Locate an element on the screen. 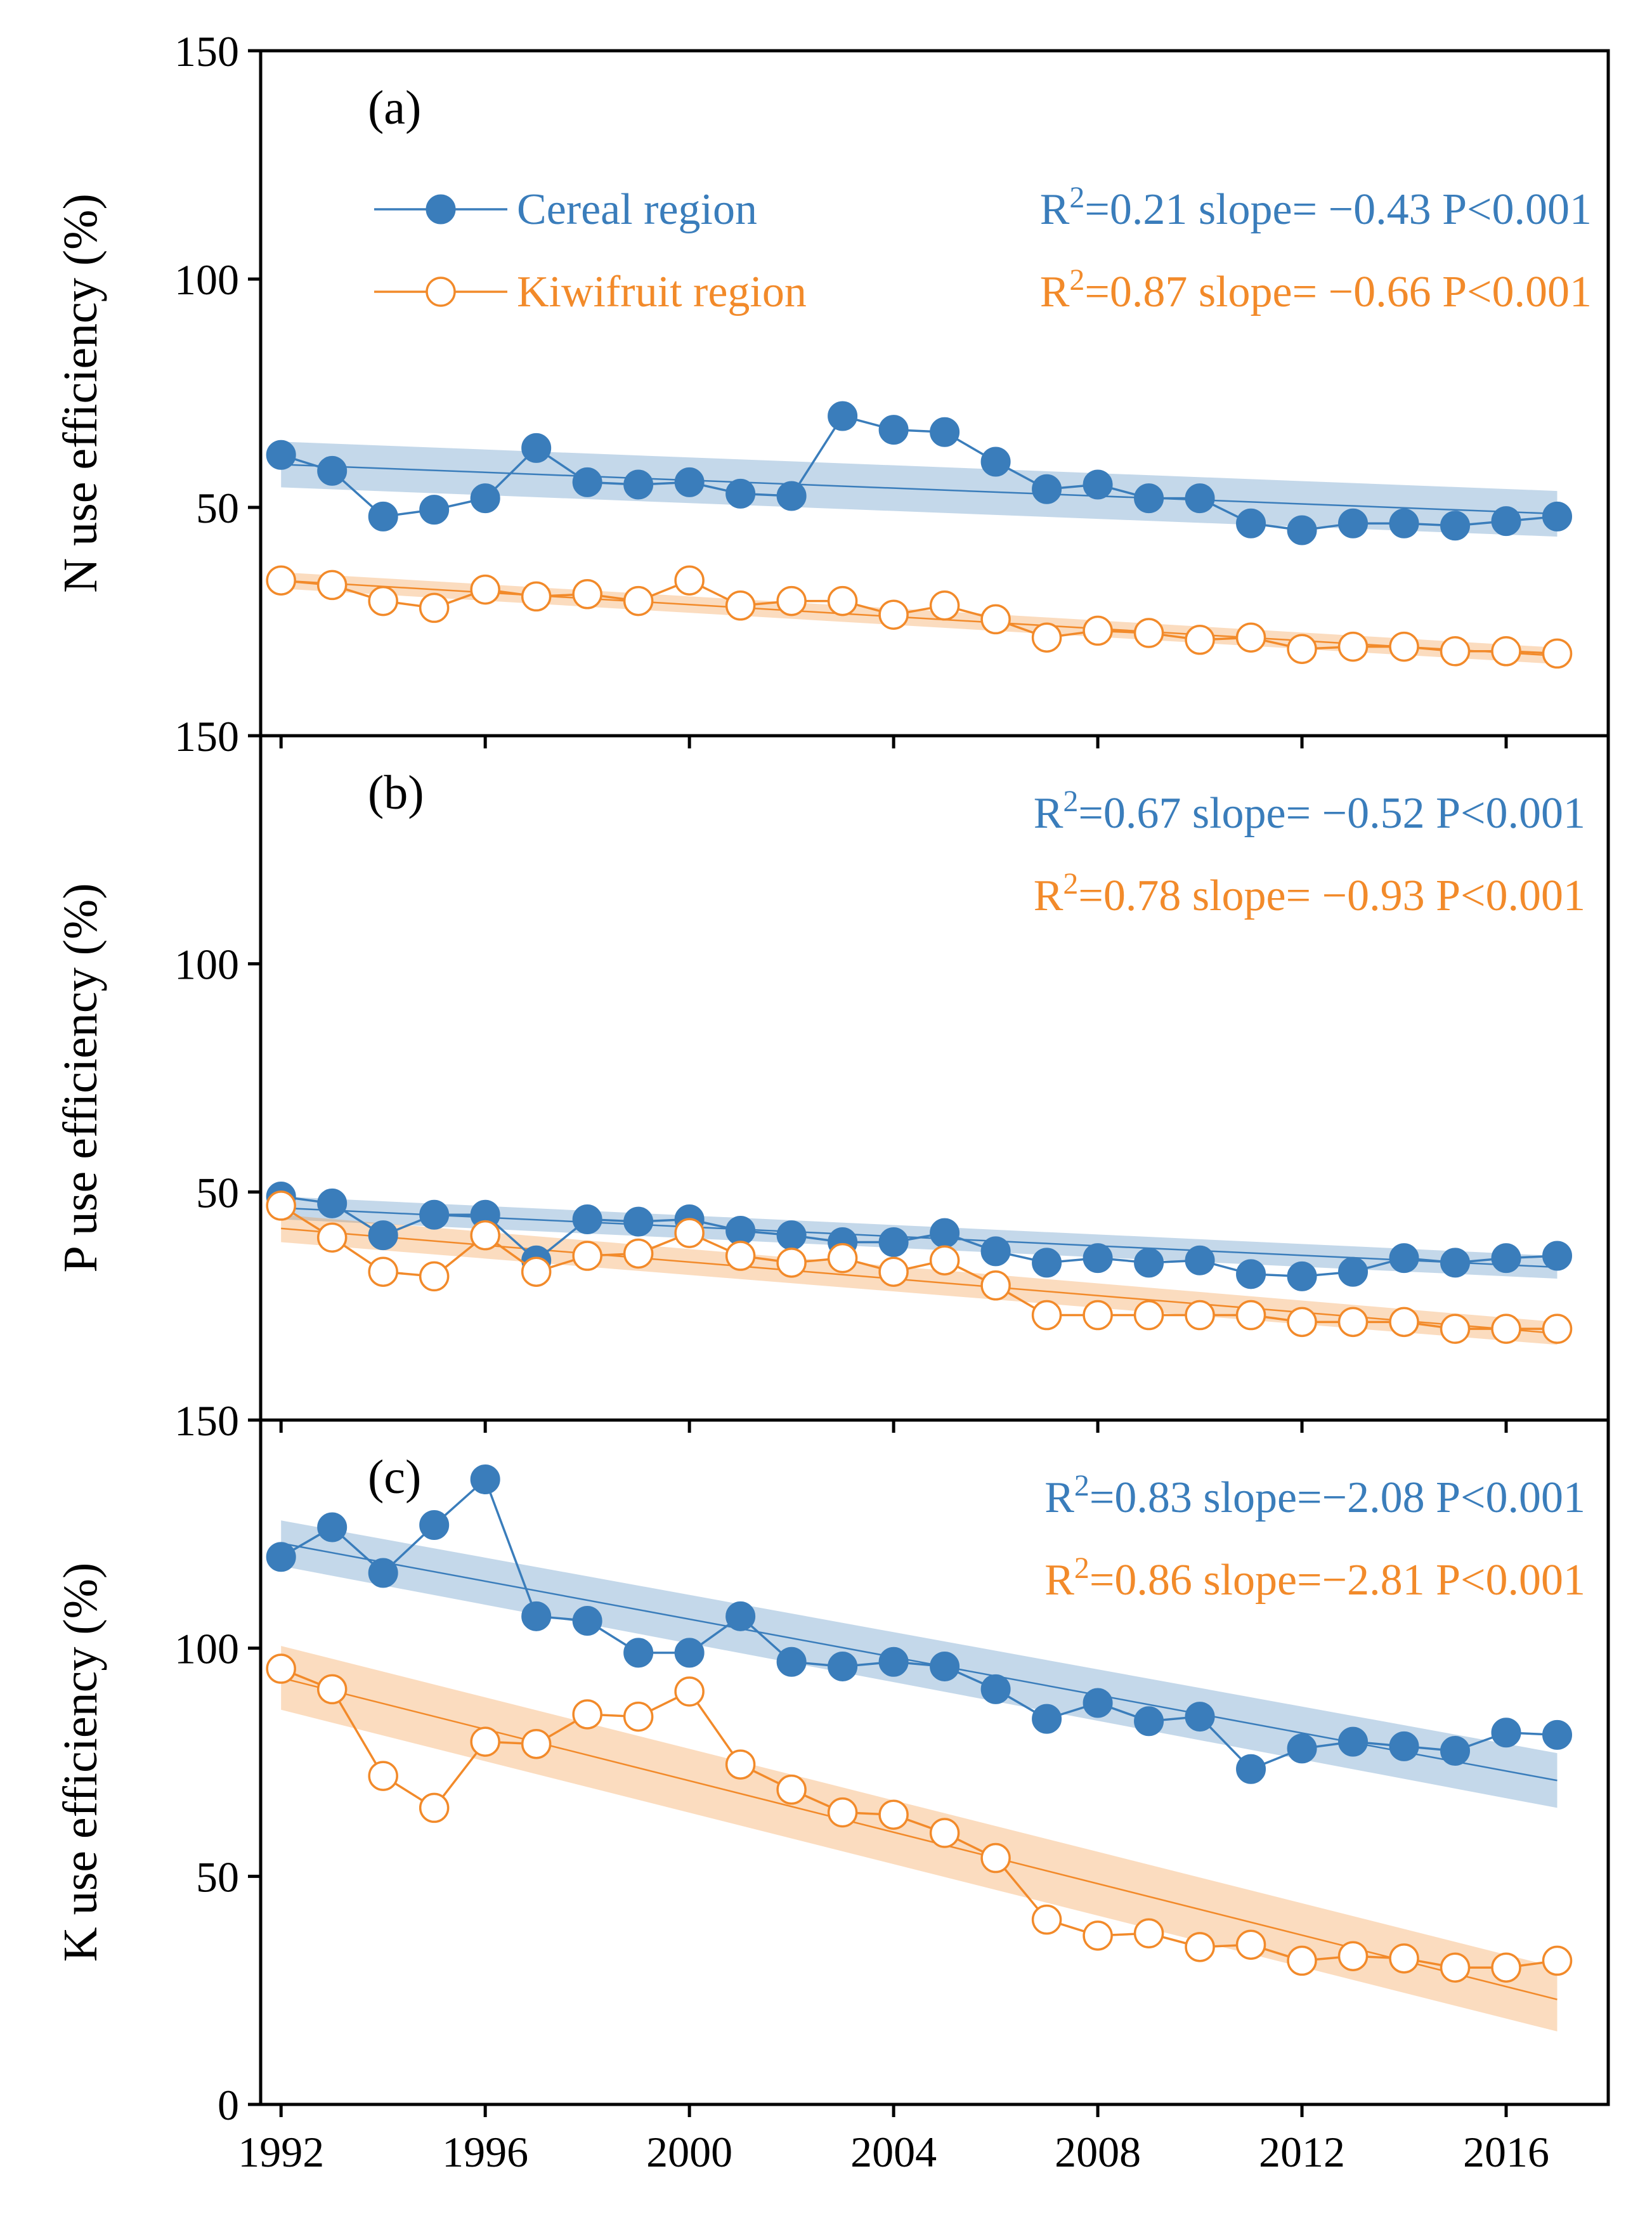  x-tick-label: 2004 is located at coordinates (893, 2152).